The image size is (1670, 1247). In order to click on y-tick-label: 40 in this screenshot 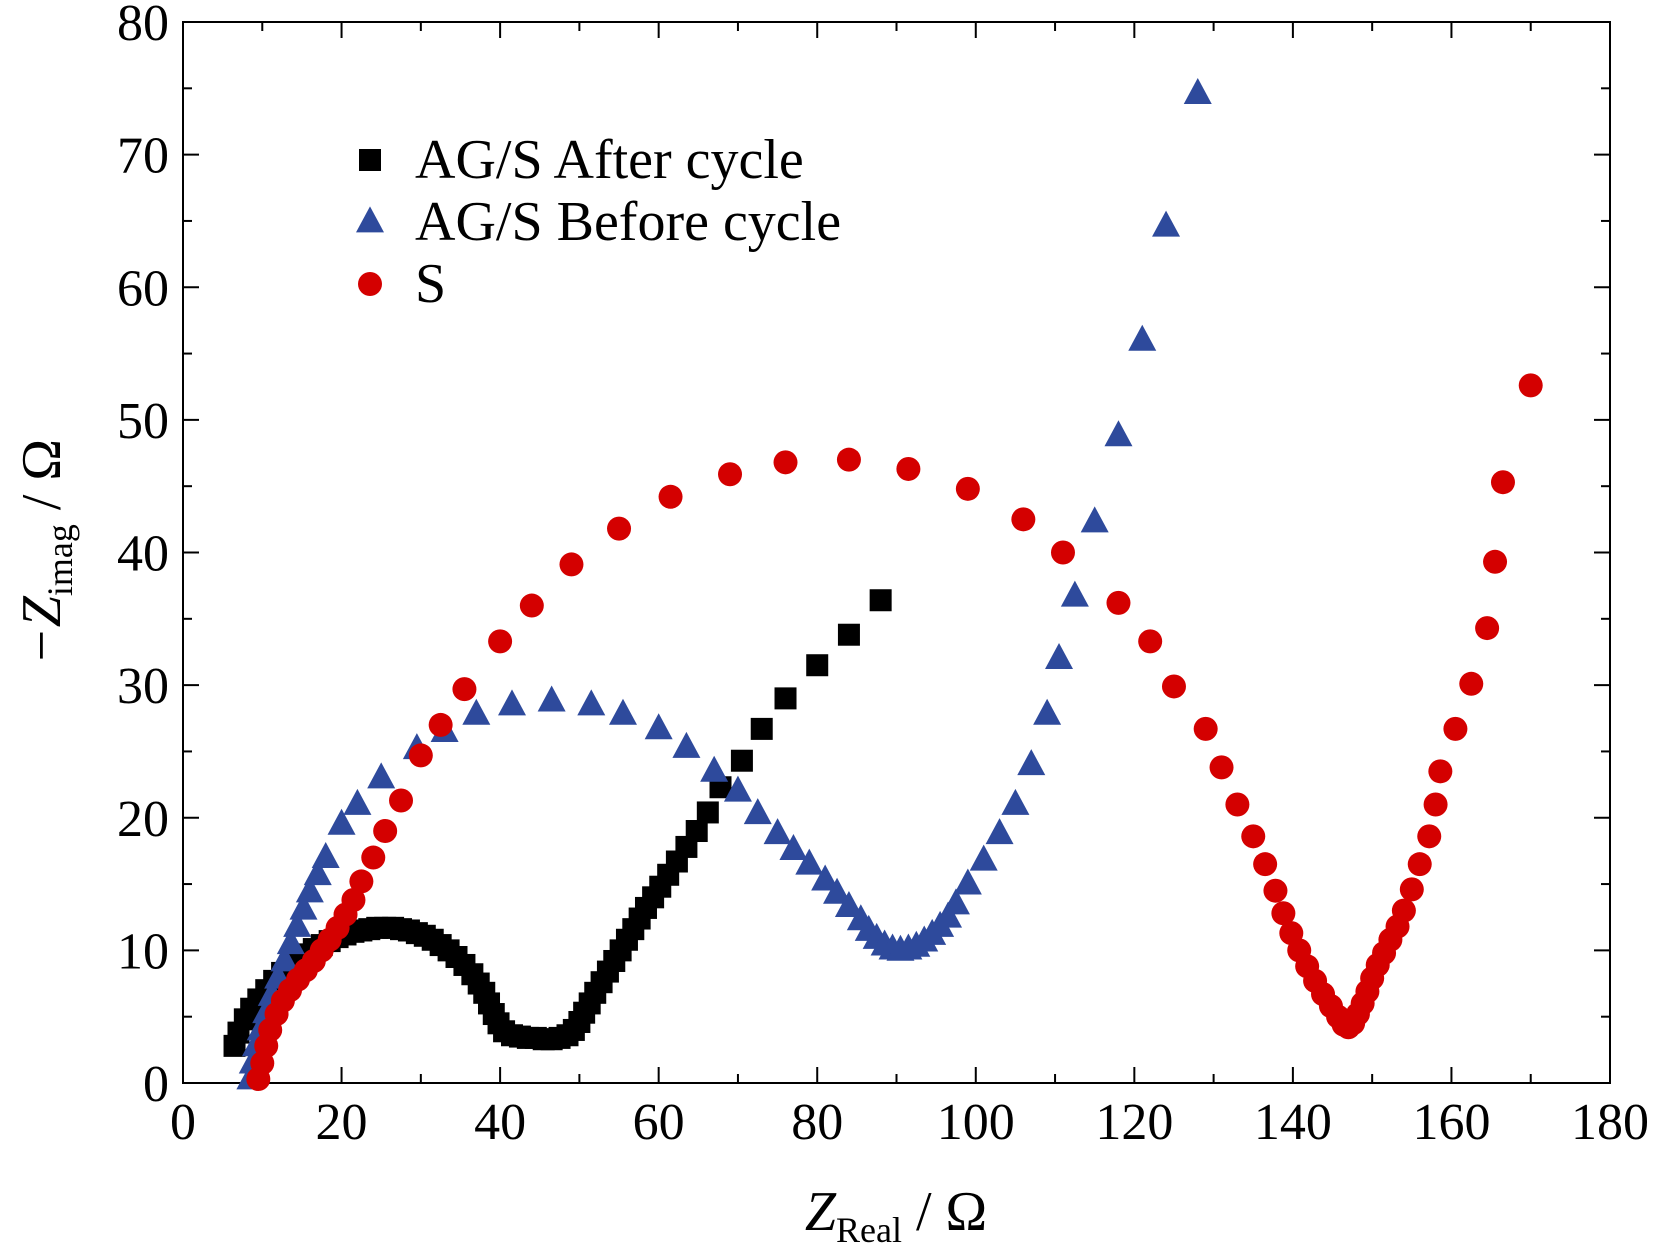, I will do `click(143, 554)`.